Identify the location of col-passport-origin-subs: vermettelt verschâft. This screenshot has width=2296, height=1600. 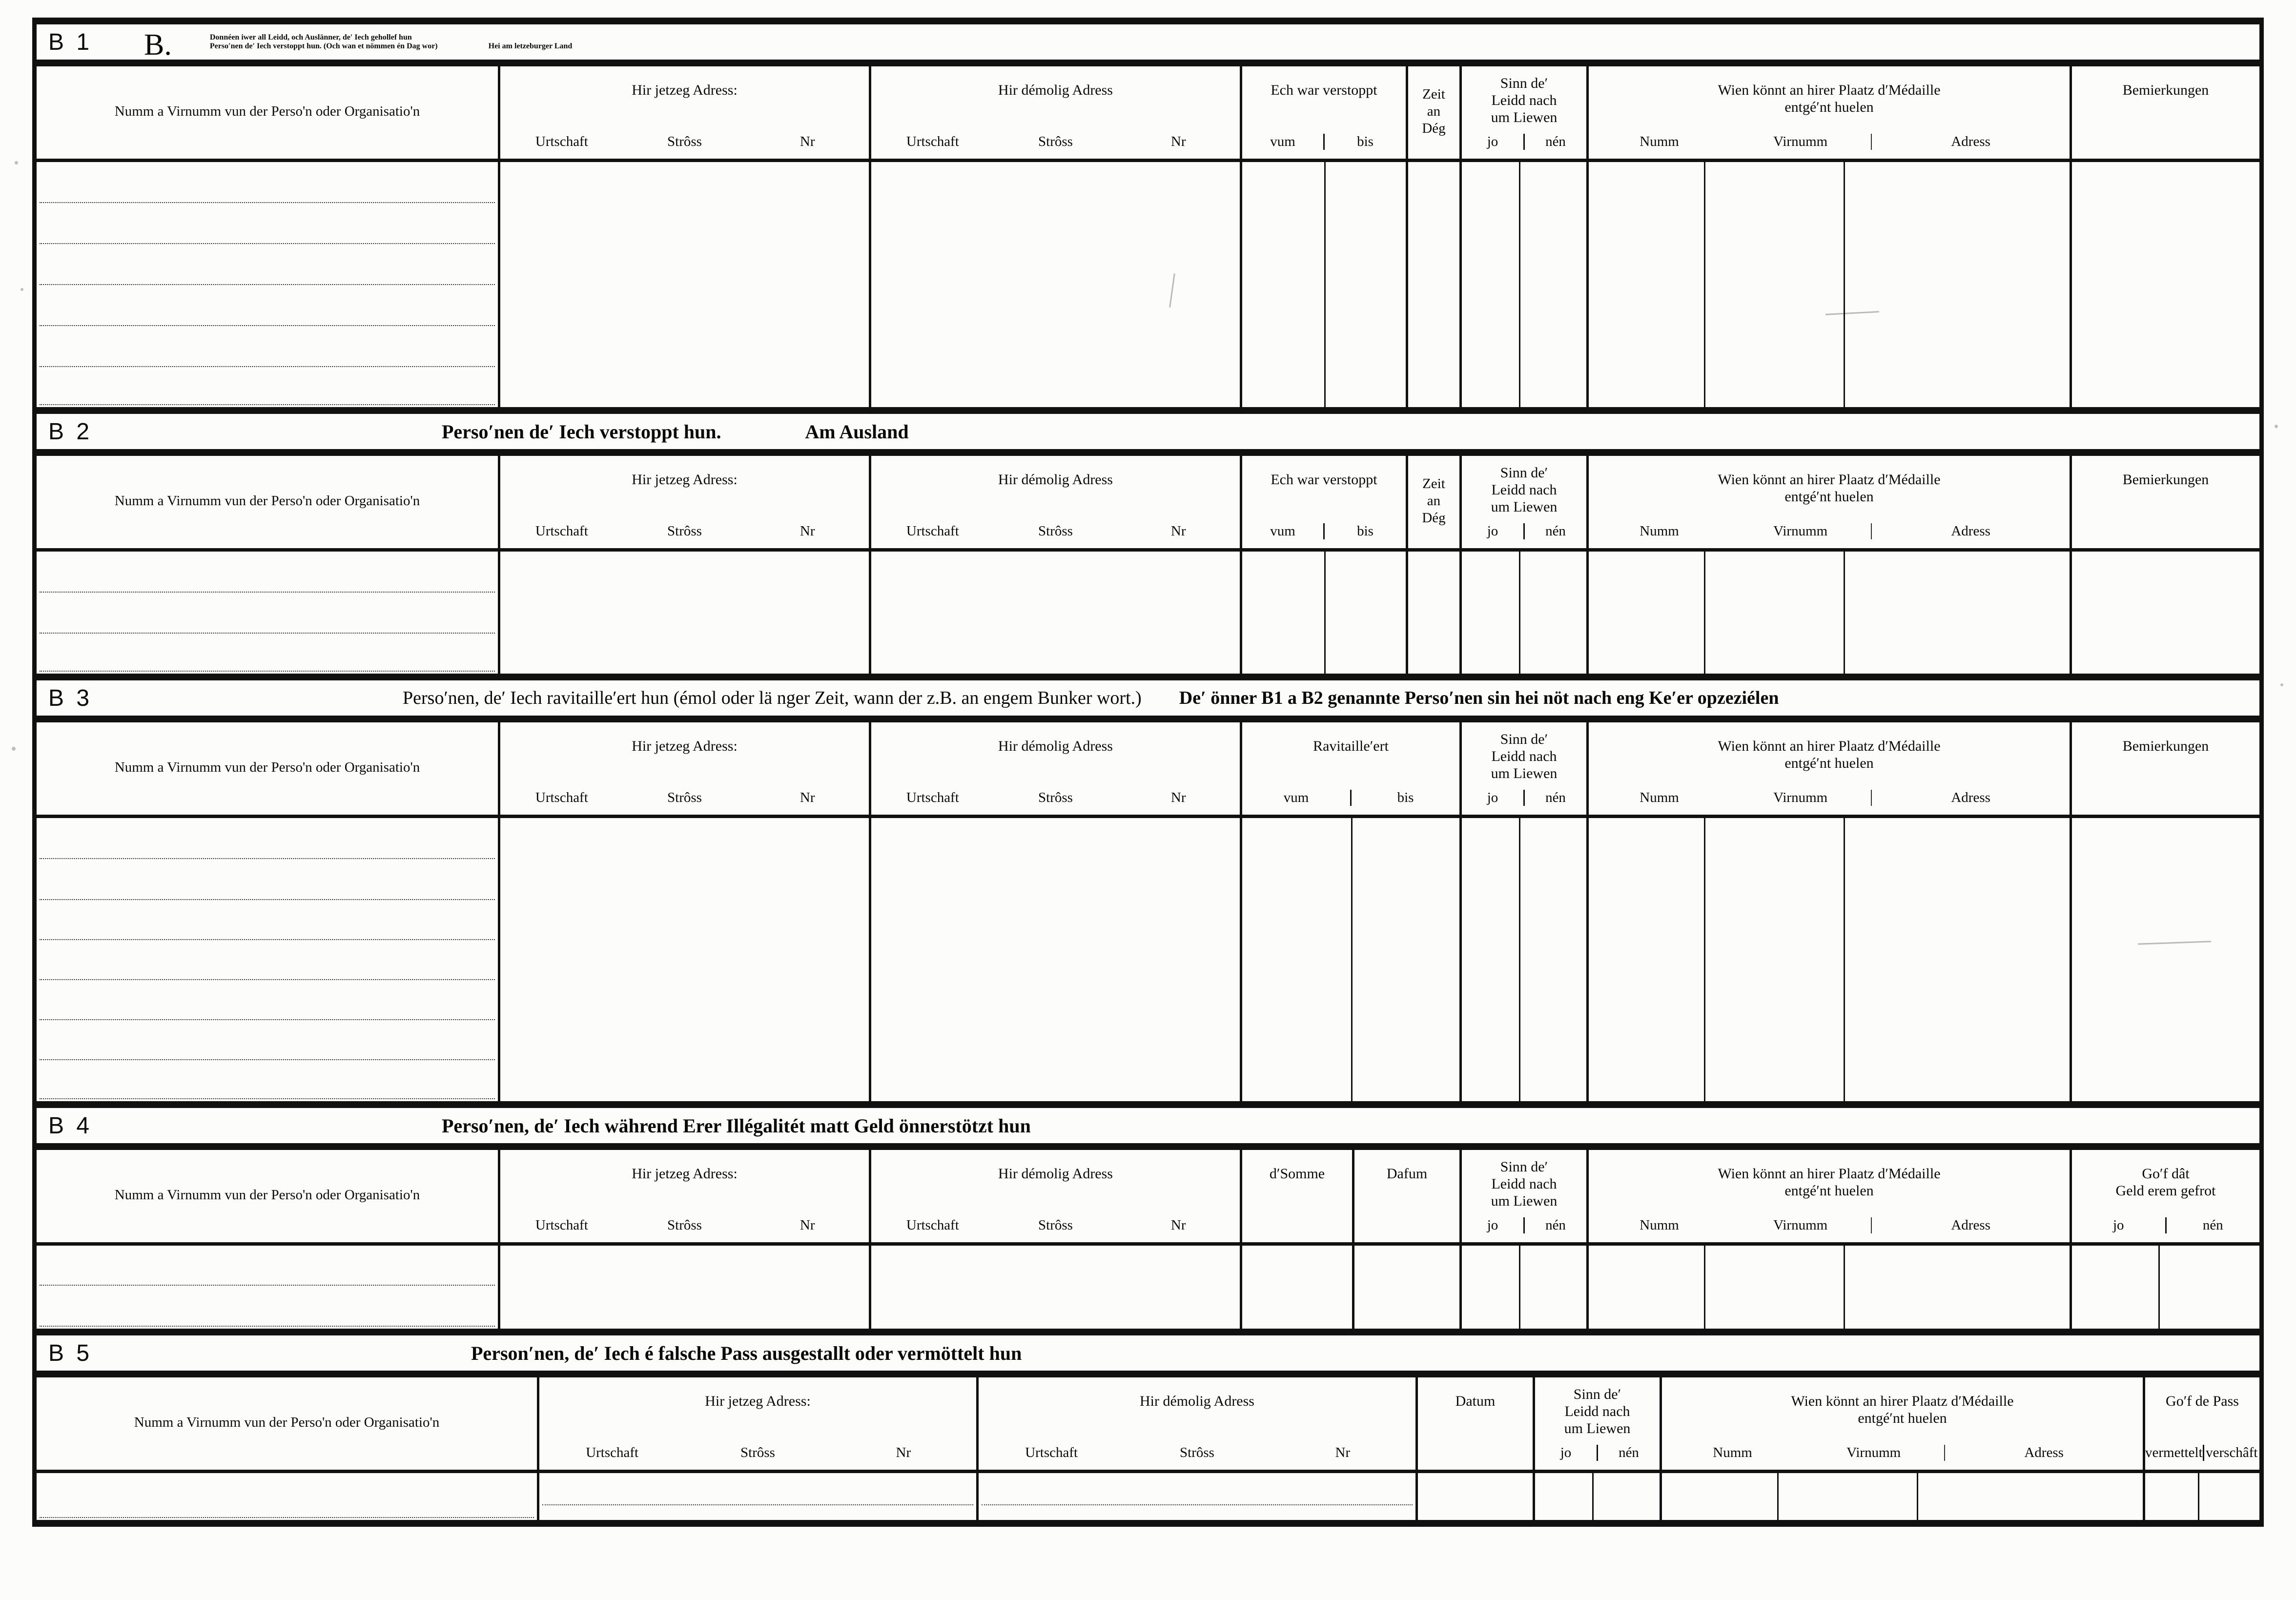
(2202, 1454).